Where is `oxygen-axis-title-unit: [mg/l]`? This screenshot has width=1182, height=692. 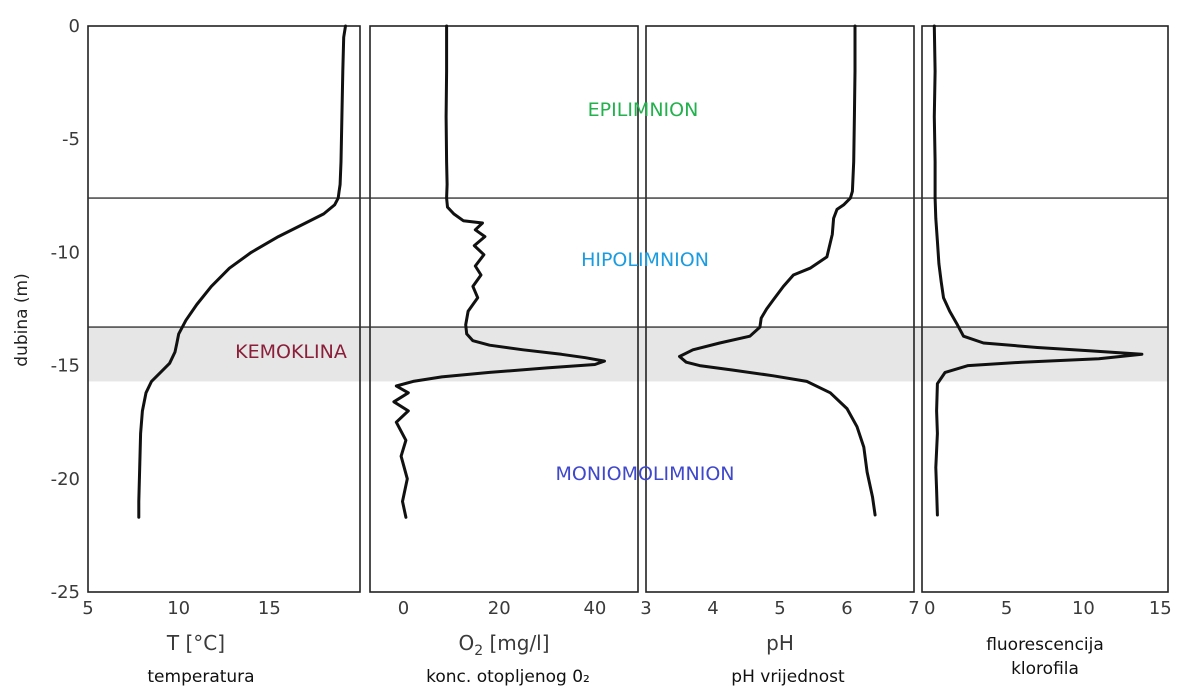 oxygen-axis-title-unit: [mg/l] is located at coordinates (516, 643).